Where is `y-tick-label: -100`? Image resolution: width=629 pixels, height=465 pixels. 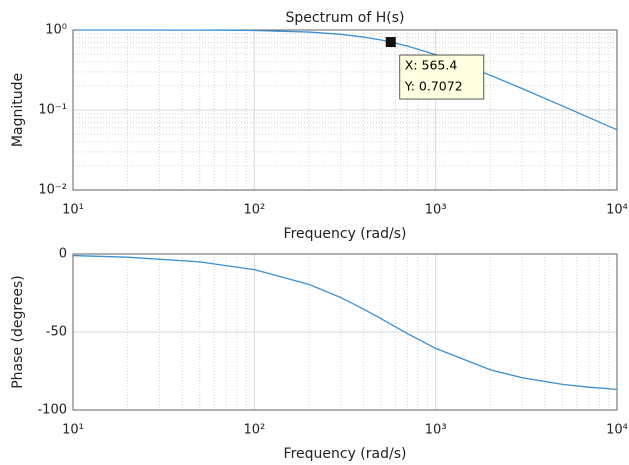 y-tick-label: -100 is located at coordinates (52, 410).